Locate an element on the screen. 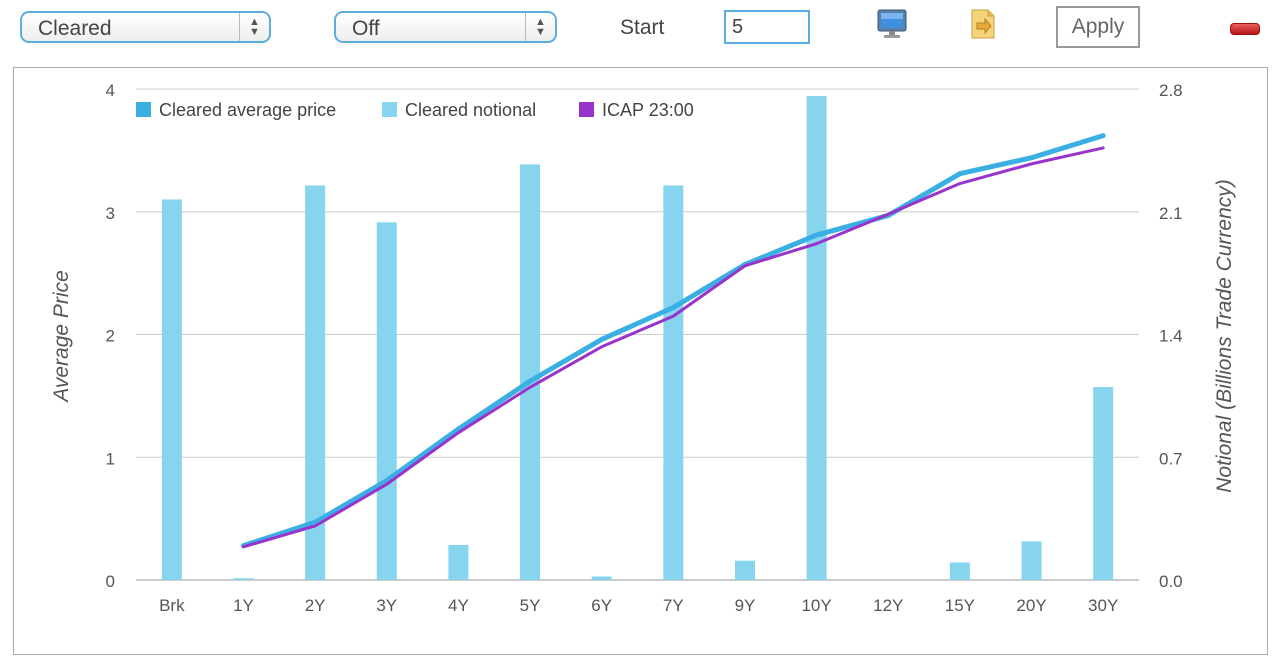  y-axis-title: Average Price is located at coordinates (61, 337).